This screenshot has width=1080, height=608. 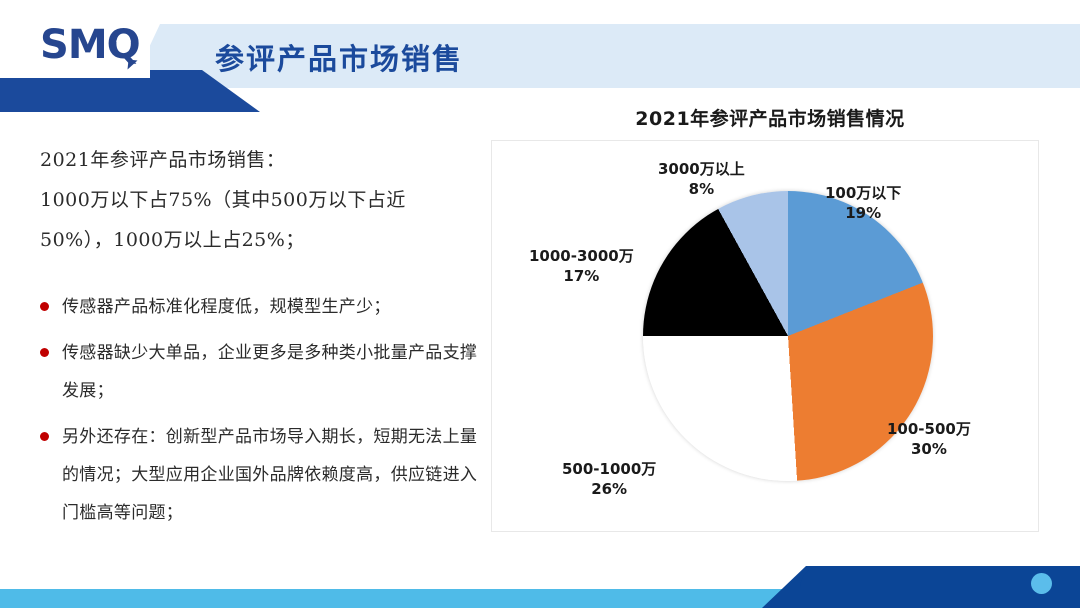 What do you see at coordinates (863, 213) in the screenshot?
I see `pie-label-0-value: 19%` at bounding box center [863, 213].